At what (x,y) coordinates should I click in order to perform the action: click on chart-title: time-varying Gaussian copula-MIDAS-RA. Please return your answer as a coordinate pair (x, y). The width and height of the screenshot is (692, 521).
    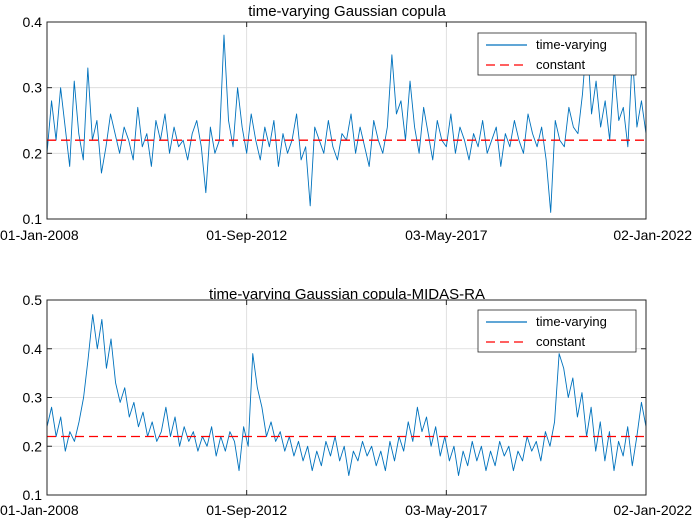
    Looking at the image, I should click on (347, 294).